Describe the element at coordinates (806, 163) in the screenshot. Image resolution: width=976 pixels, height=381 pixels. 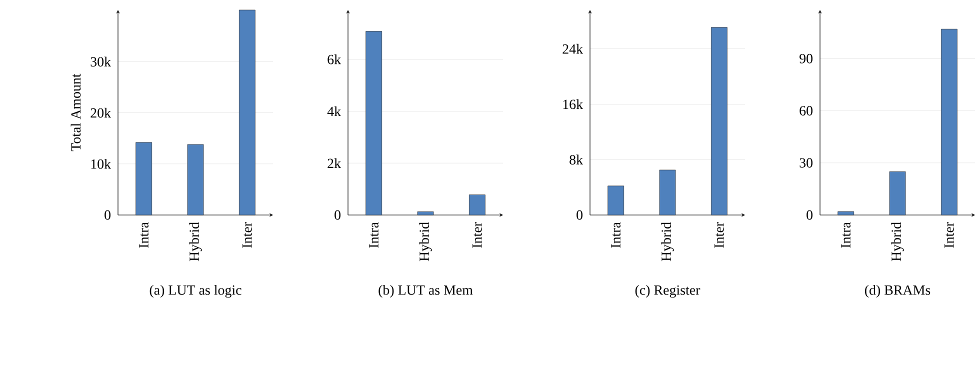
I see `y-tick-label: 30` at that location.